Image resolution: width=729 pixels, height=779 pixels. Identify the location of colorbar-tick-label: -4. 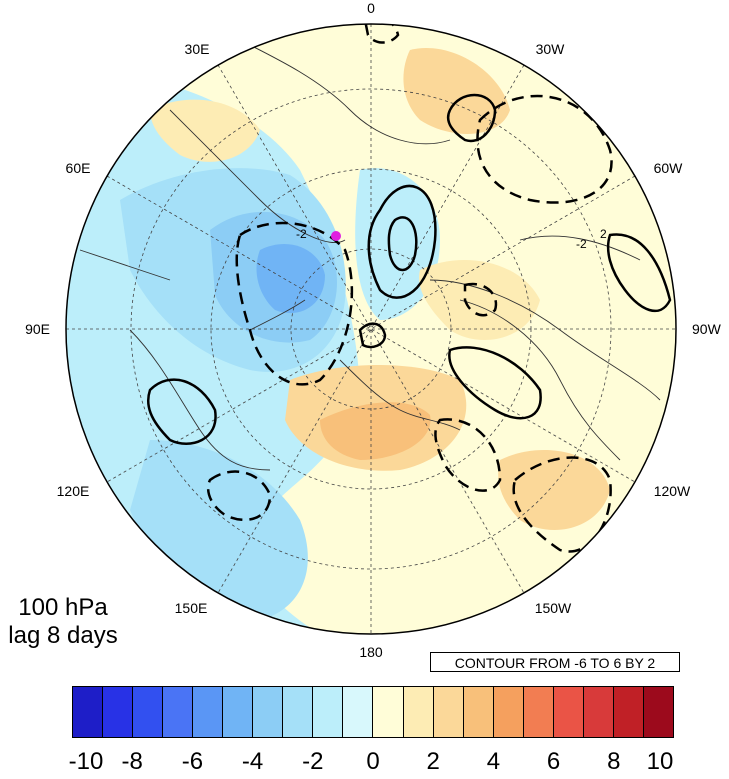
(252, 761).